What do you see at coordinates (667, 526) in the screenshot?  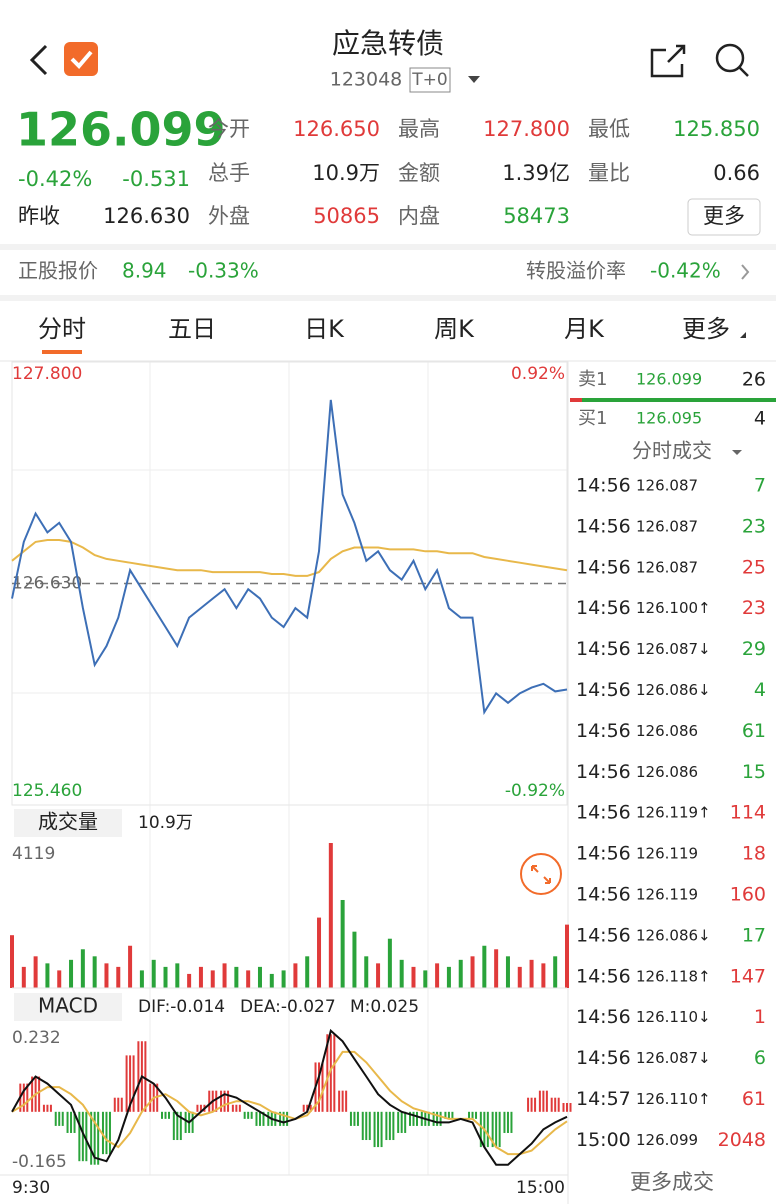 I see `trade-price: 126.087` at bounding box center [667, 526].